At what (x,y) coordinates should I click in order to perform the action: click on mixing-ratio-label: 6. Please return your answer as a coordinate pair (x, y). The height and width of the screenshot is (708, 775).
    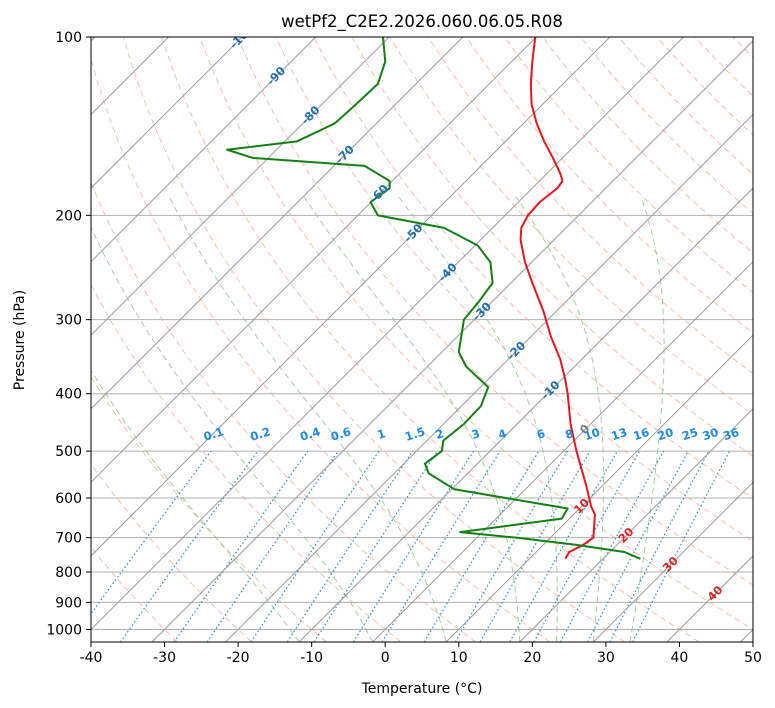
    Looking at the image, I should click on (541, 434).